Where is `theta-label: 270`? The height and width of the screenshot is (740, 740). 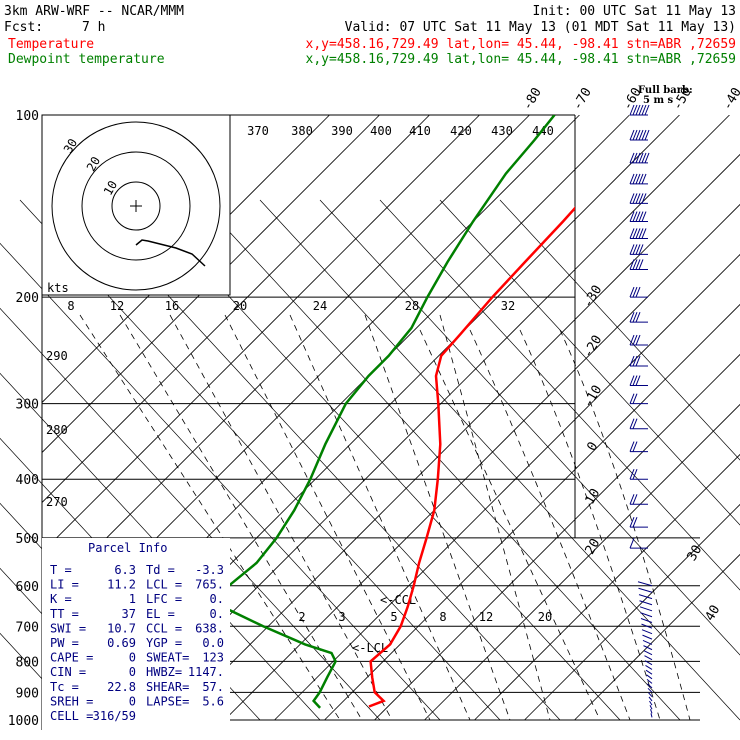
theta-label: 270 is located at coordinates (57, 502).